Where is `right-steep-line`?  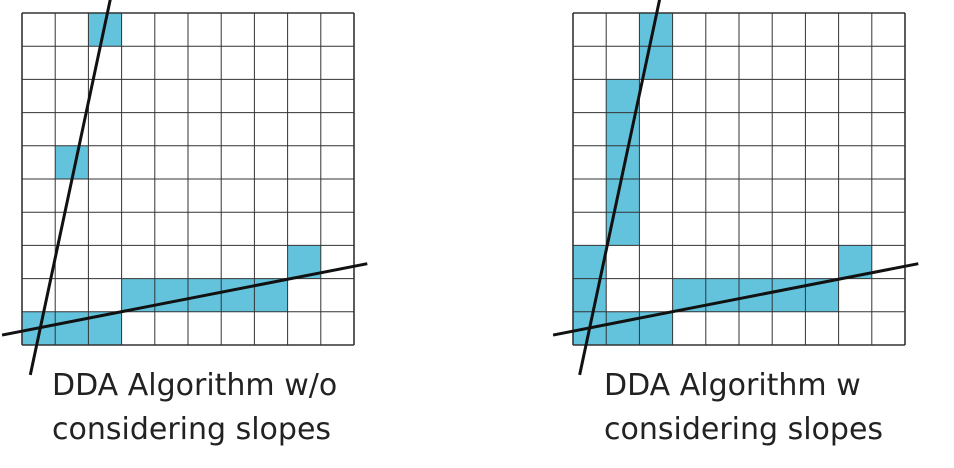 right-steep-line is located at coordinates (620, 188).